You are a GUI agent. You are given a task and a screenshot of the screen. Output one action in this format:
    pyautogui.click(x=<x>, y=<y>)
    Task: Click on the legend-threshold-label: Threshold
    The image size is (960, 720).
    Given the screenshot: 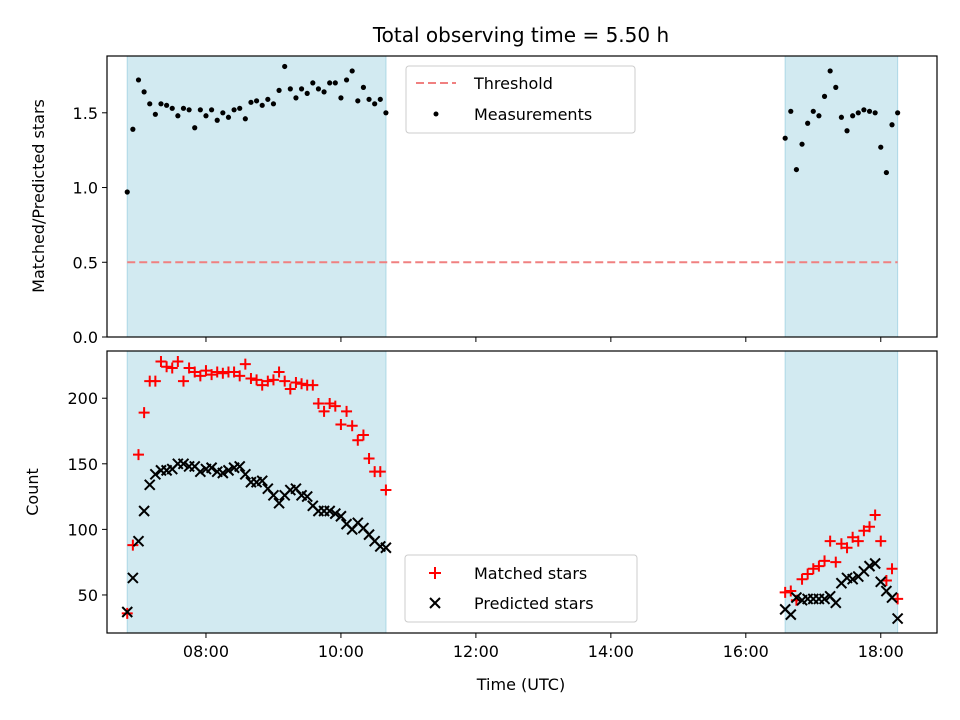 What is the action you would take?
    pyautogui.click(x=513, y=83)
    